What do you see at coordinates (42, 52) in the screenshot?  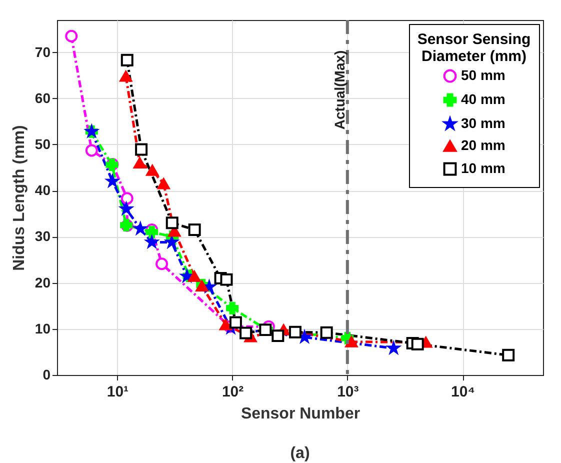 I see `y-tick-label: 70` at bounding box center [42, 52].